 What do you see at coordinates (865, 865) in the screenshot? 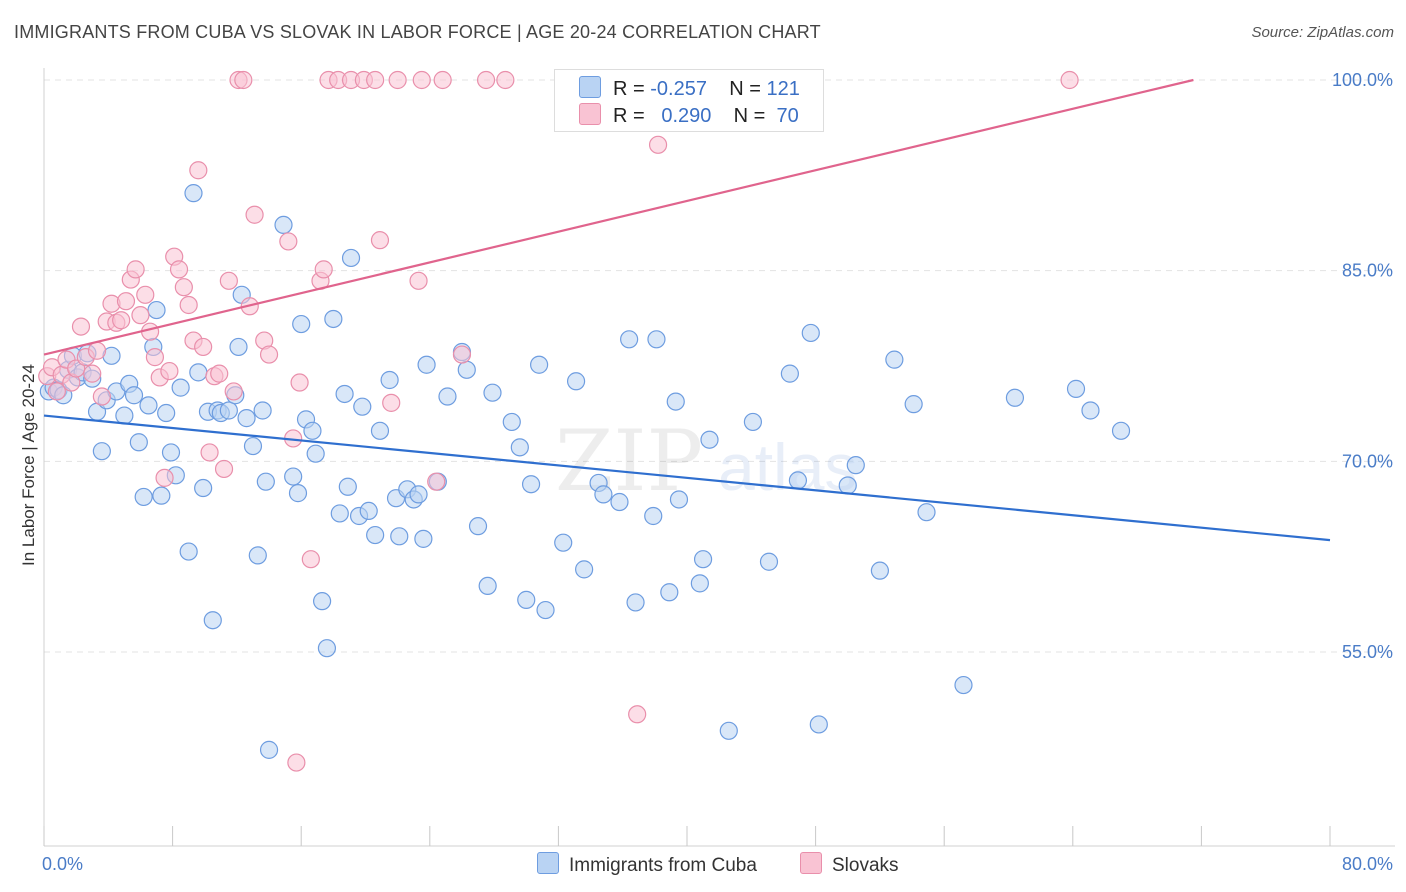
I see `bottom-legend-label-slovak: Slovaks` at bounding box center [865, 865].